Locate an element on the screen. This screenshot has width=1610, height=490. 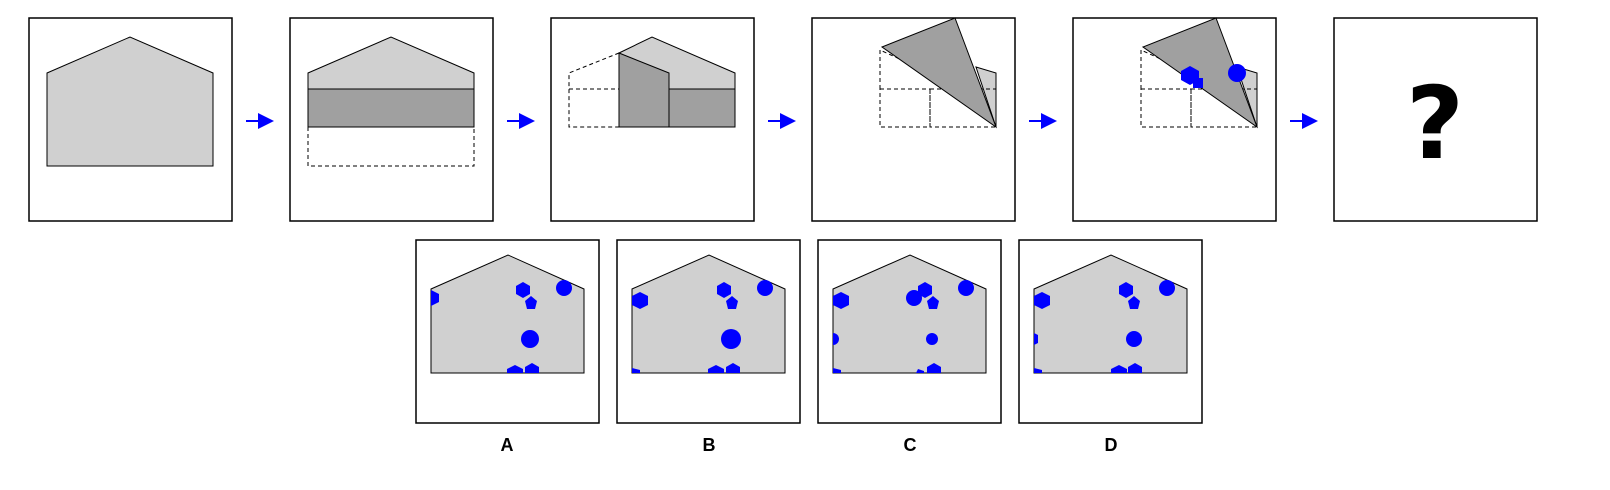
fold-outline-left is located at coordinates (594, 90).